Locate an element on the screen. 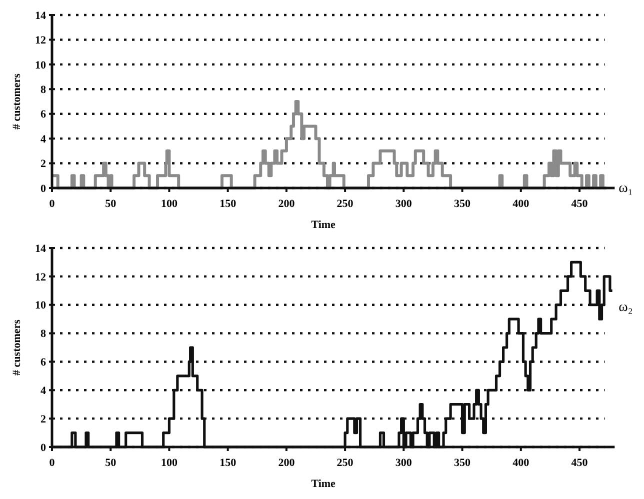 This screenshot has height=499, width=644. text: ω₂ is located at coordinates (625, 307).